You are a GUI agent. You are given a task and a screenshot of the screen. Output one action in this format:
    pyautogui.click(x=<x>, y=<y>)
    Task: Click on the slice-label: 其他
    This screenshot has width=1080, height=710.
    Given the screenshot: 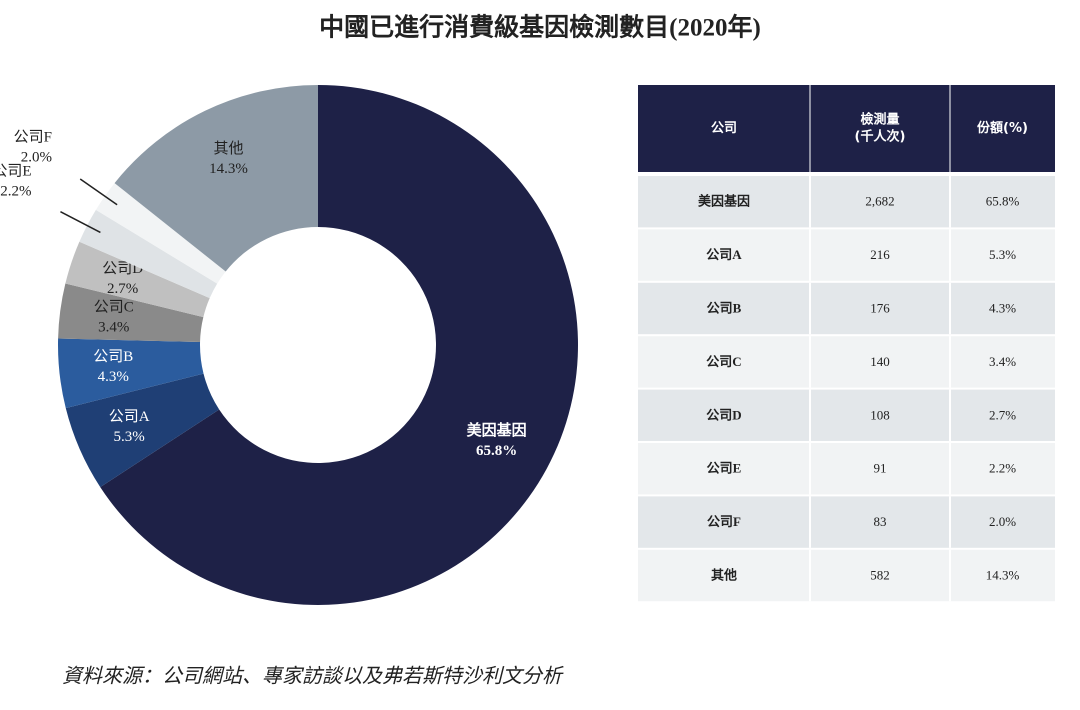 What is the action you would take?
    pyautogui.click(x=229, y=148)
    